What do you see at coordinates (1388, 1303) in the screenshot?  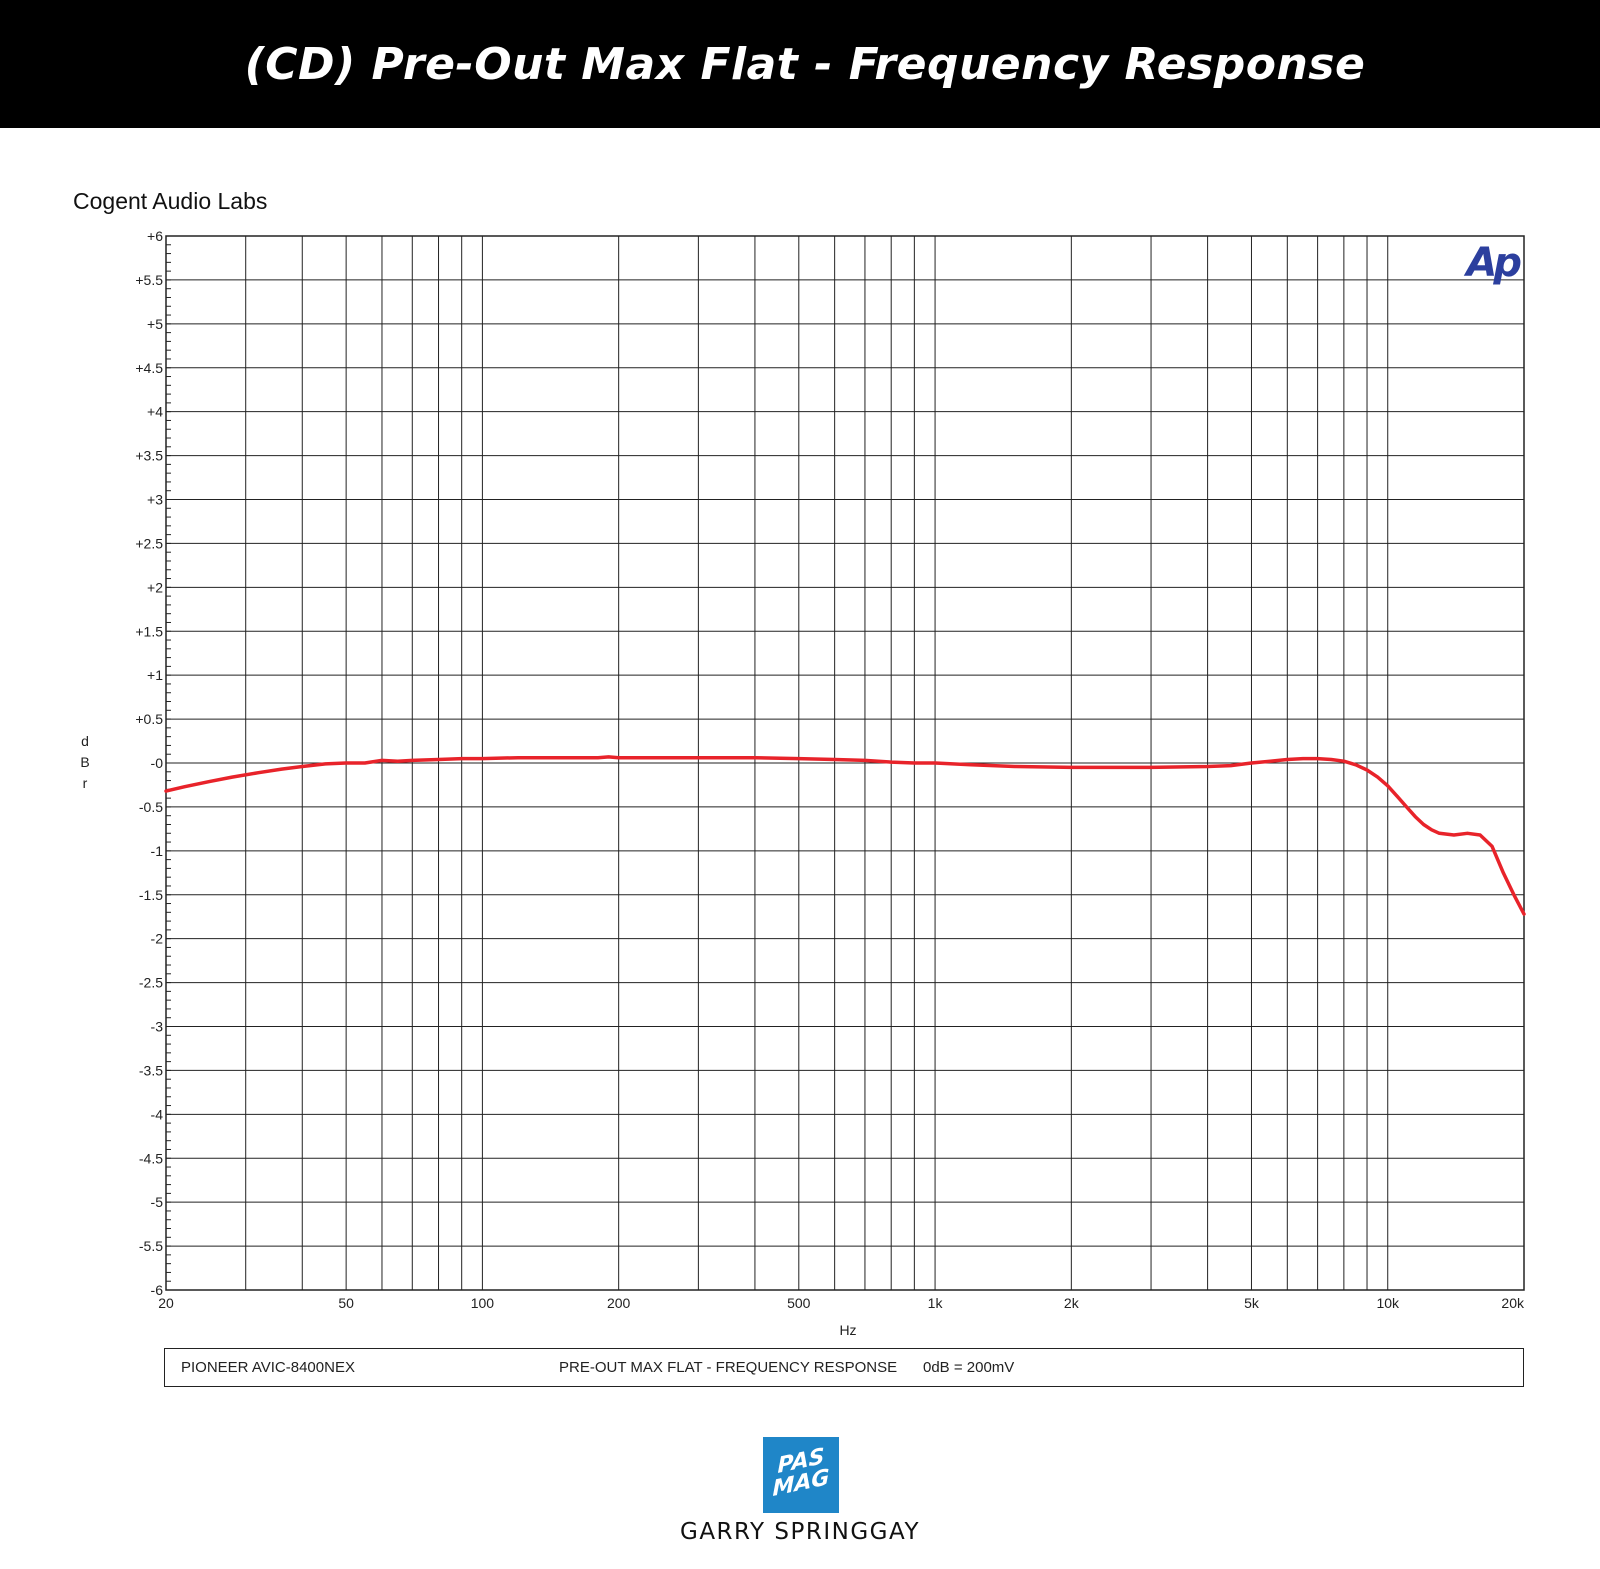 I see `x-tick-label: 10k` at bounding box center [1388, 1303].